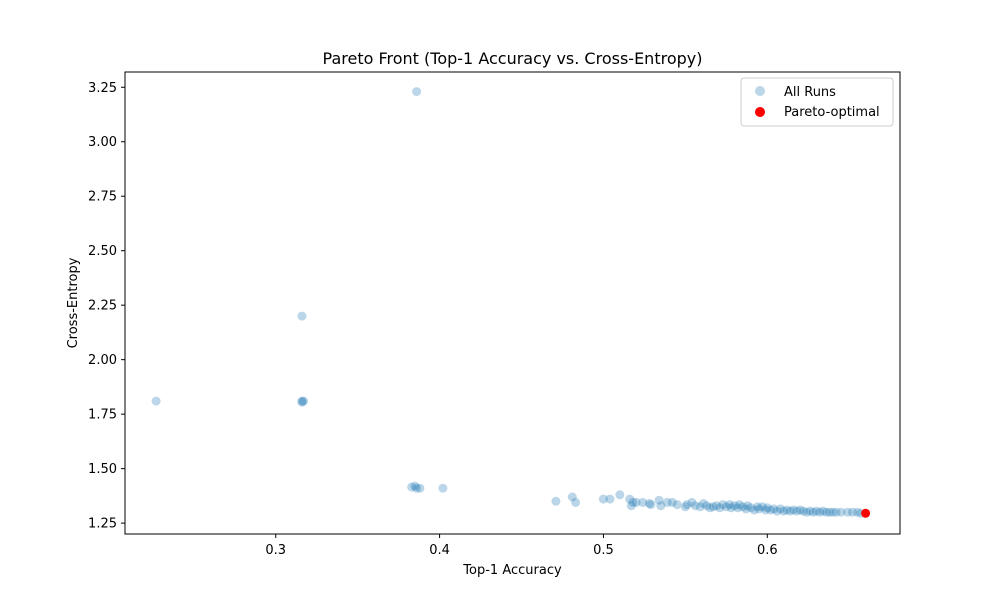  Describe the element at coordinates (767, 550) in the screenshot. I see `x-tick-label: 0.6` at that location.